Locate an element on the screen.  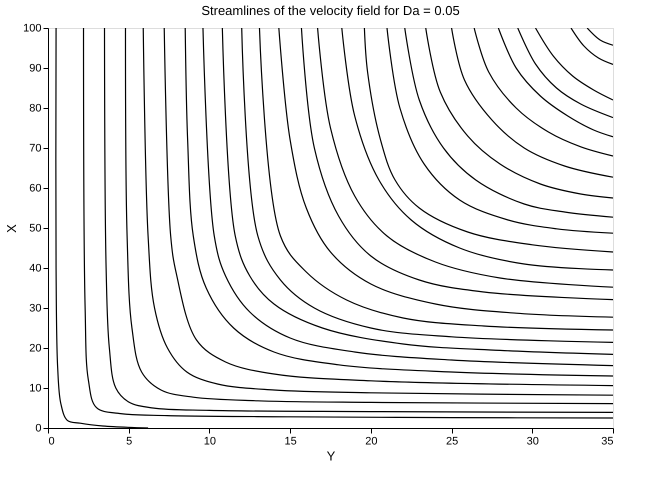
x-tick-label: 30 is located at coordinates (532, 442).